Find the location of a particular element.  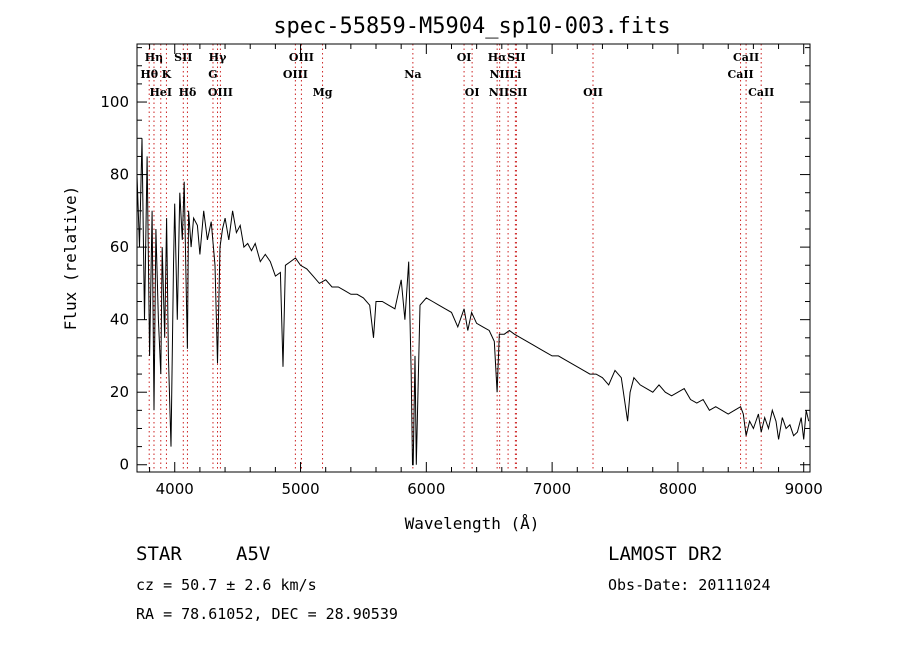

line-marker-label: Mg is located at coordinates (323, 92).